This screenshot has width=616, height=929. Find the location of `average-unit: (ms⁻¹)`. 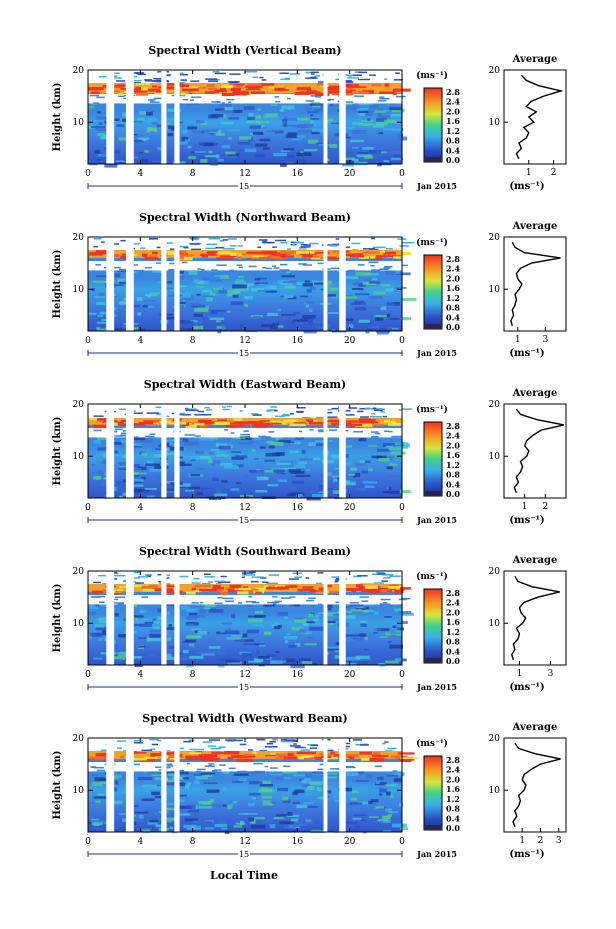

average-unit: (ms⁻¹) is located at coordinates (526, 520).